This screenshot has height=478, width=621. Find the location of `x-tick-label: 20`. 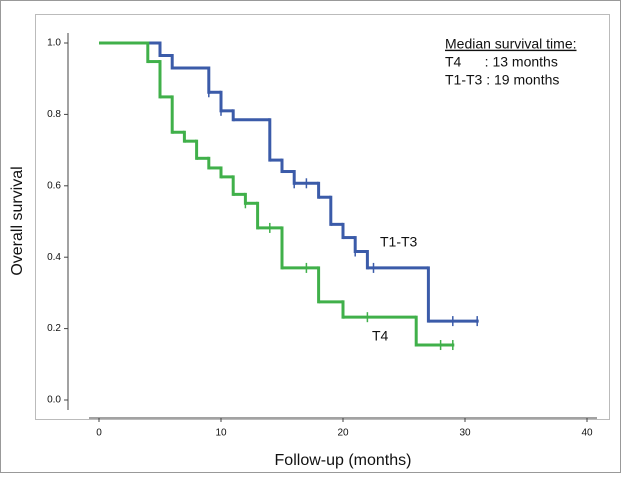

x-tick-label: 20 is located at coordinates (343, 433).